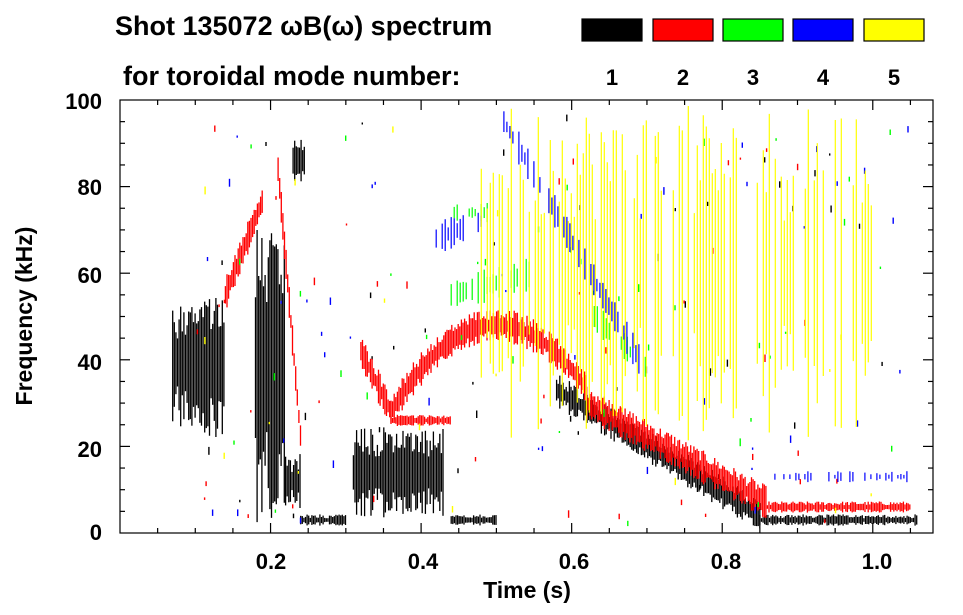 This screenshot has width=963, height=615. I want to click on legend-swatch-n1, so click(612, 30).